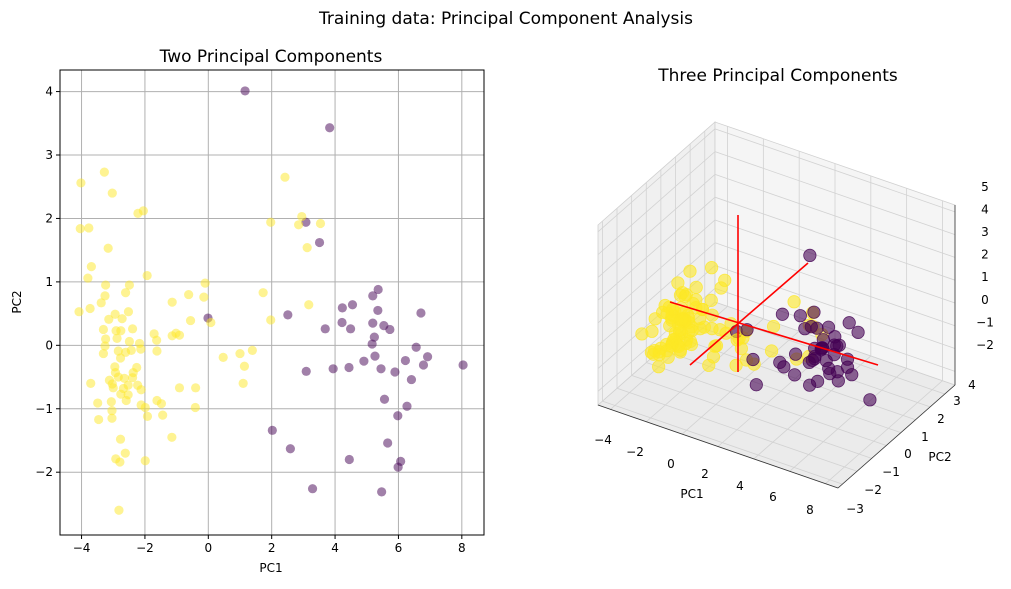 The height and width of the screenshot is (589, 1011). What do you see at coordinates (957, 401) in the screenshot?
I see `y3d-tick-label: 3` at bounding box center [957, 401].